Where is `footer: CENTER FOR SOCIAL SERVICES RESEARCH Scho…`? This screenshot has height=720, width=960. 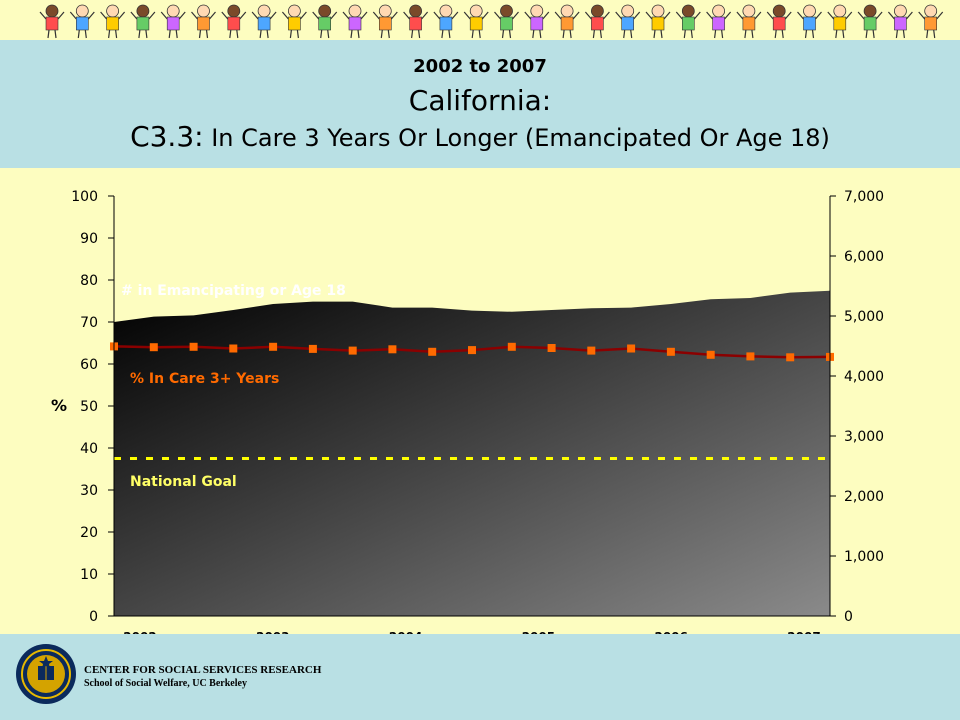 footer: CENTER FOR SOCIAL SERVICES RESEARCH Scho… is located at coordinates (480, 677).